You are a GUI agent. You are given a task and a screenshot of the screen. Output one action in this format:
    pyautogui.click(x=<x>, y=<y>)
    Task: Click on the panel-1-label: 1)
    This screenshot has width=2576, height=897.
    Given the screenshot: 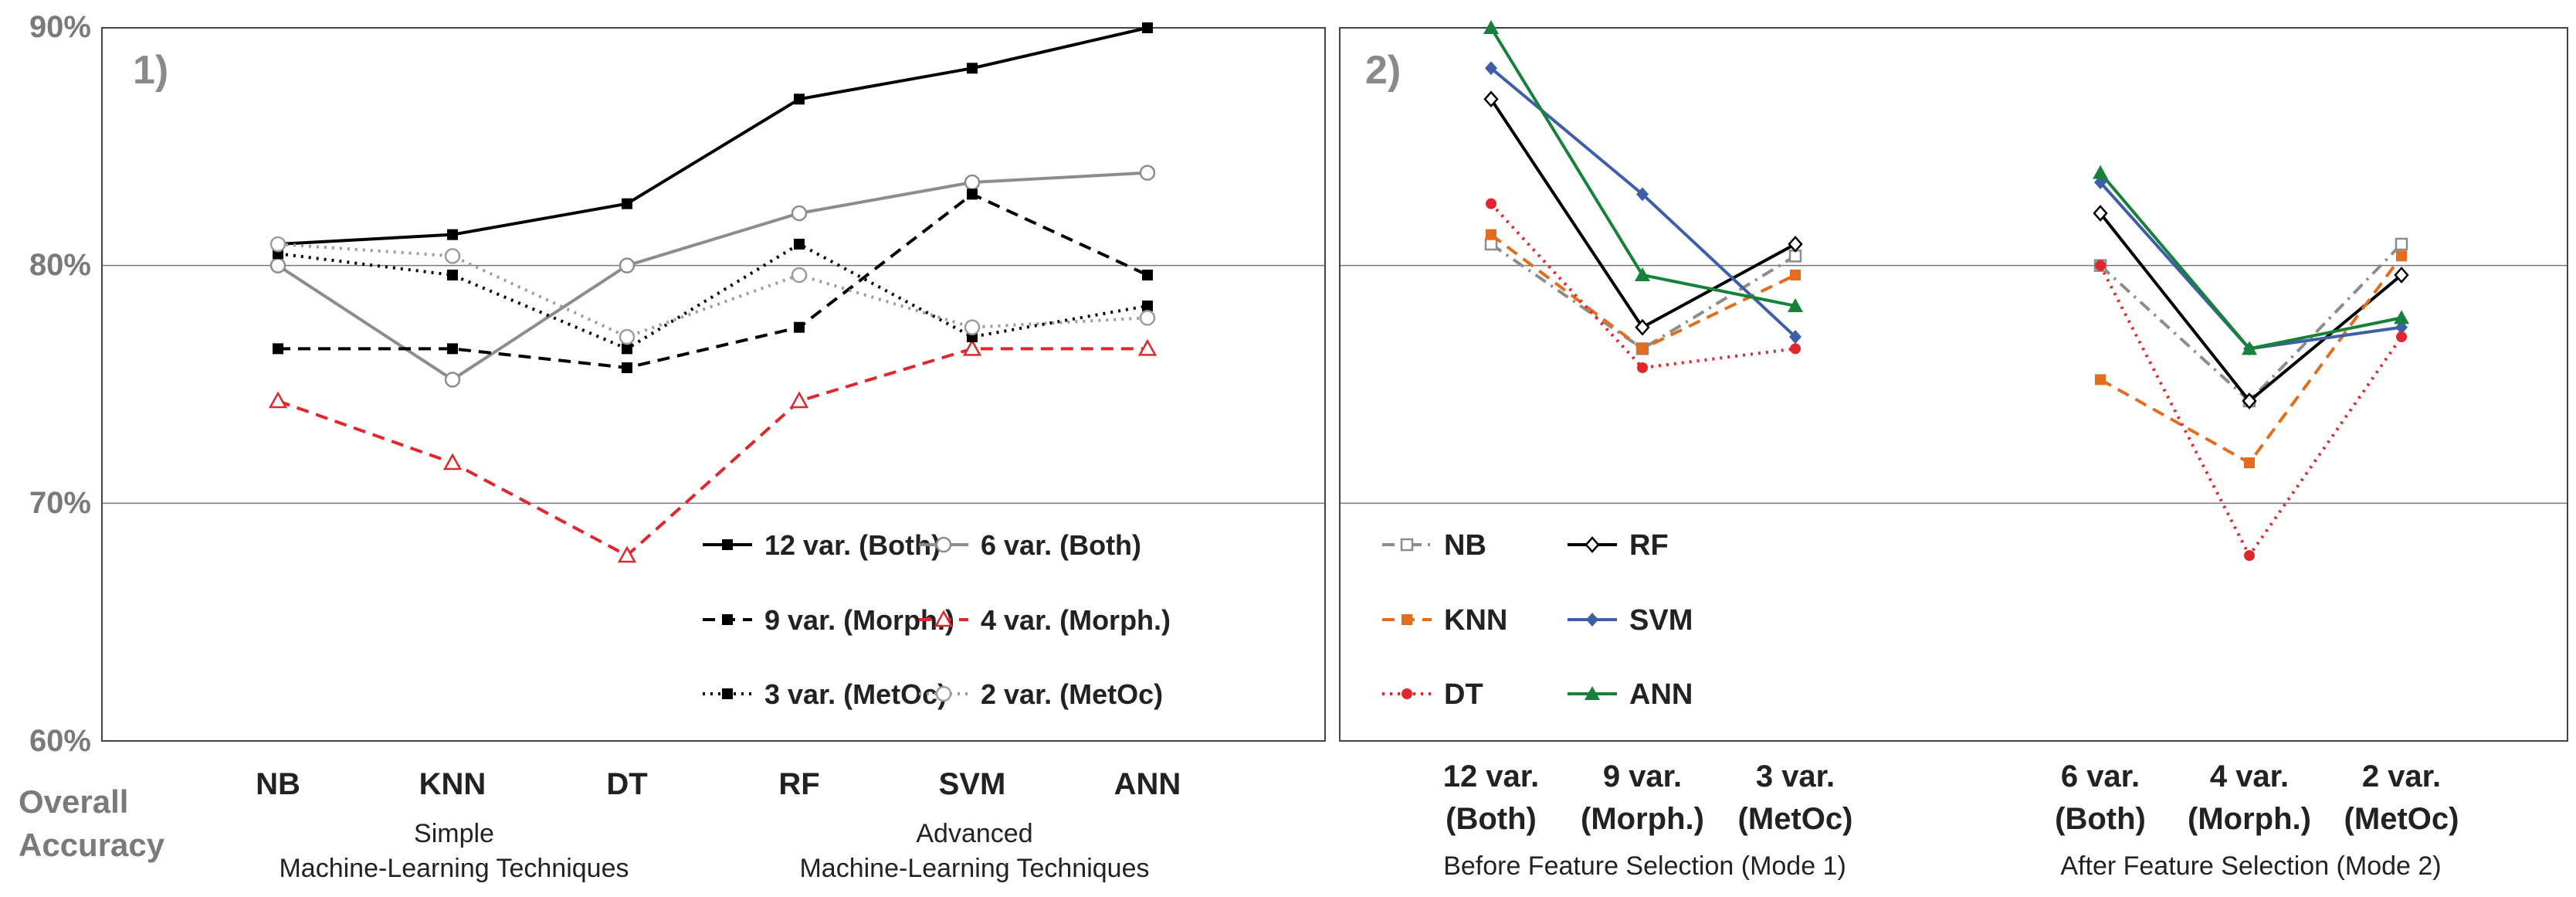 What is the action you would take?
    pyautogui.click(x=150, y=70)
    